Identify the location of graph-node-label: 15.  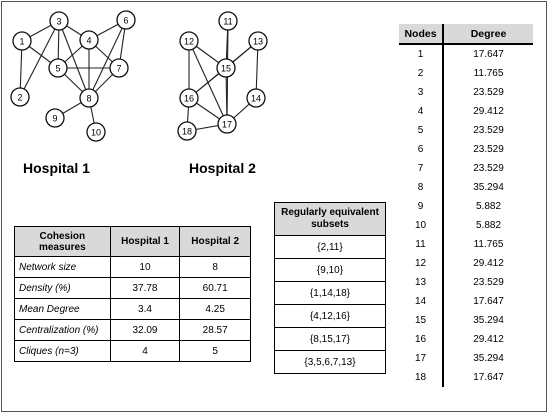
(226, 69).